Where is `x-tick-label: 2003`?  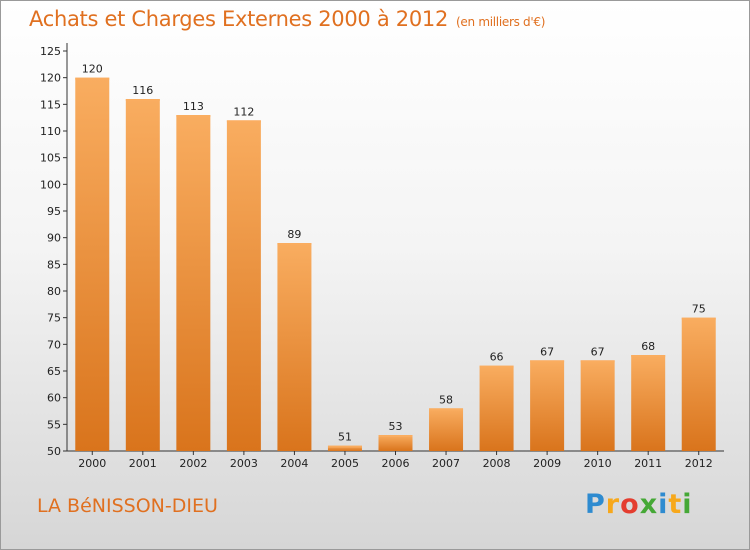 x-tick-label: 2003 is located at coordinates (244, 463).